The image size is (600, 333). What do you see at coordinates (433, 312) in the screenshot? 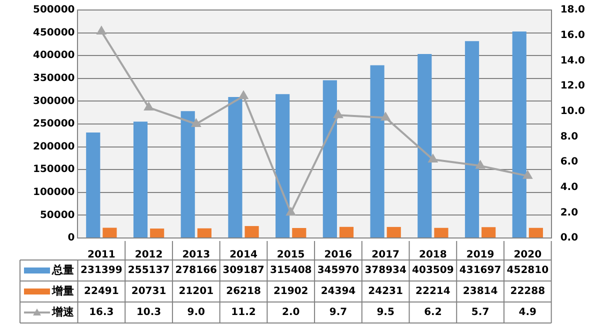
I see `data-label: 6.2` at bounding box center [433, 312].